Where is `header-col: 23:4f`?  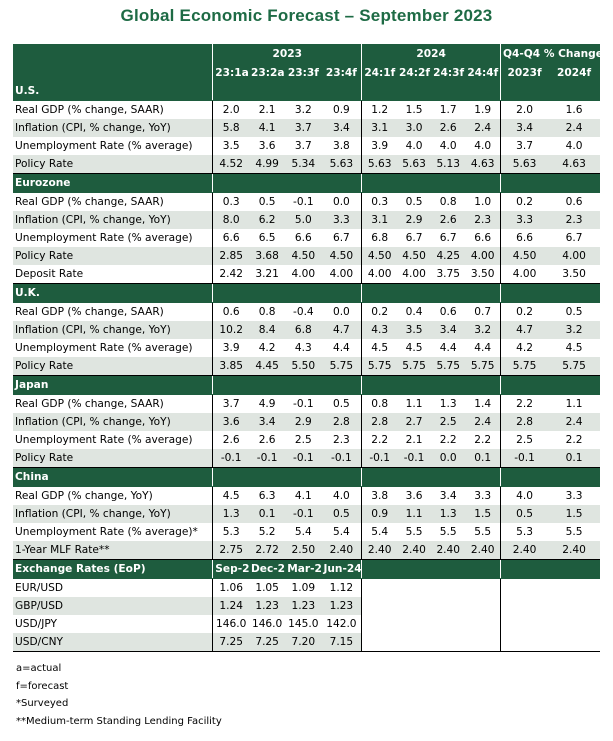
header-col: 23:4f is located at coordinates (342, 73).